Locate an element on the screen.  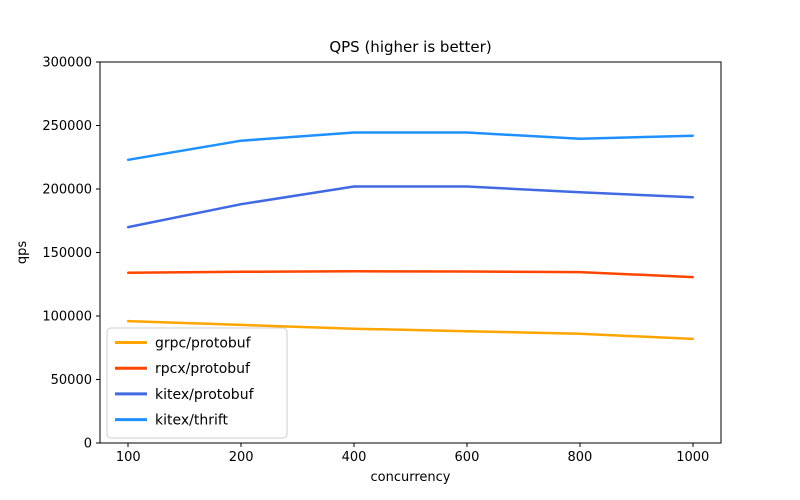
y-tick-label: 200000 is located at coordinates (67, 190).